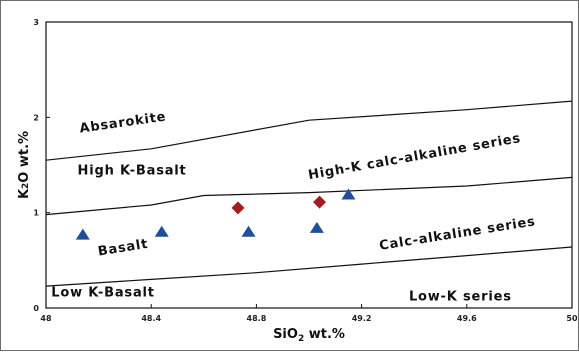  I want to click on y-axis-ticks: 0 1 2 3, so click(41, 165).